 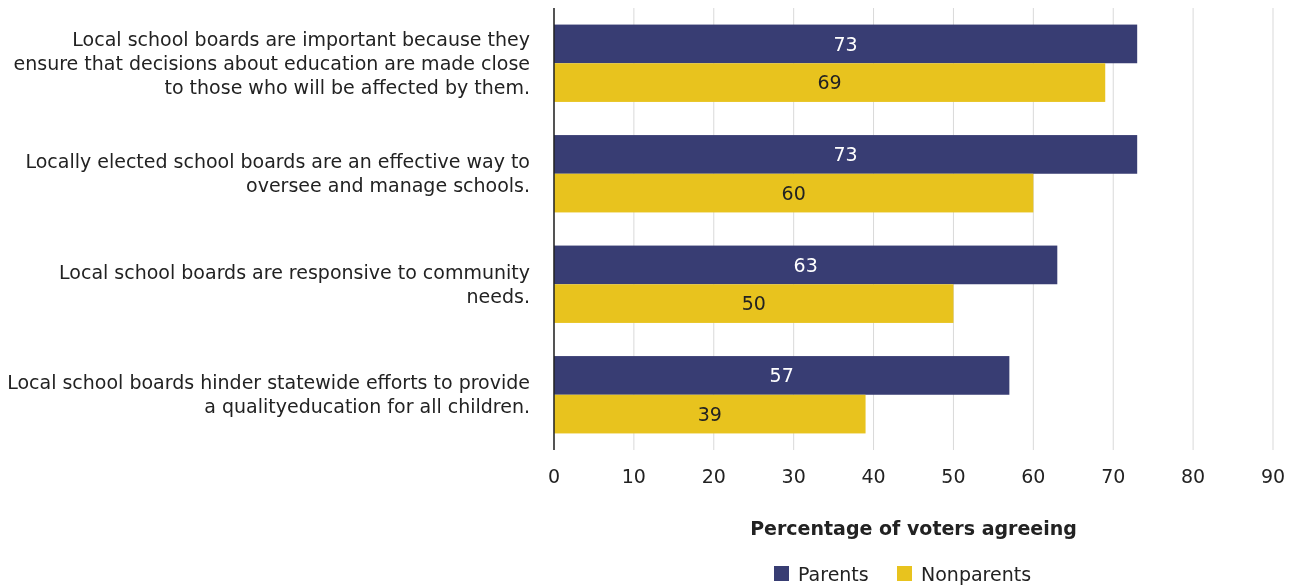 What do you see at coordinates (268, 394) in the screenshot?
I see `y-tick-label: Local school boards hinder statewide efforts to provide a qualityeducation for all children.` at bounding box center [268, 394].